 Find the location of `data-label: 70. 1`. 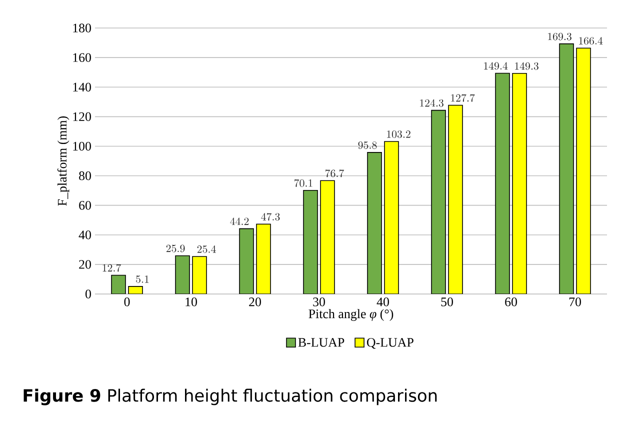

data-label: 70. 1 is located at coordinates (303, 183).